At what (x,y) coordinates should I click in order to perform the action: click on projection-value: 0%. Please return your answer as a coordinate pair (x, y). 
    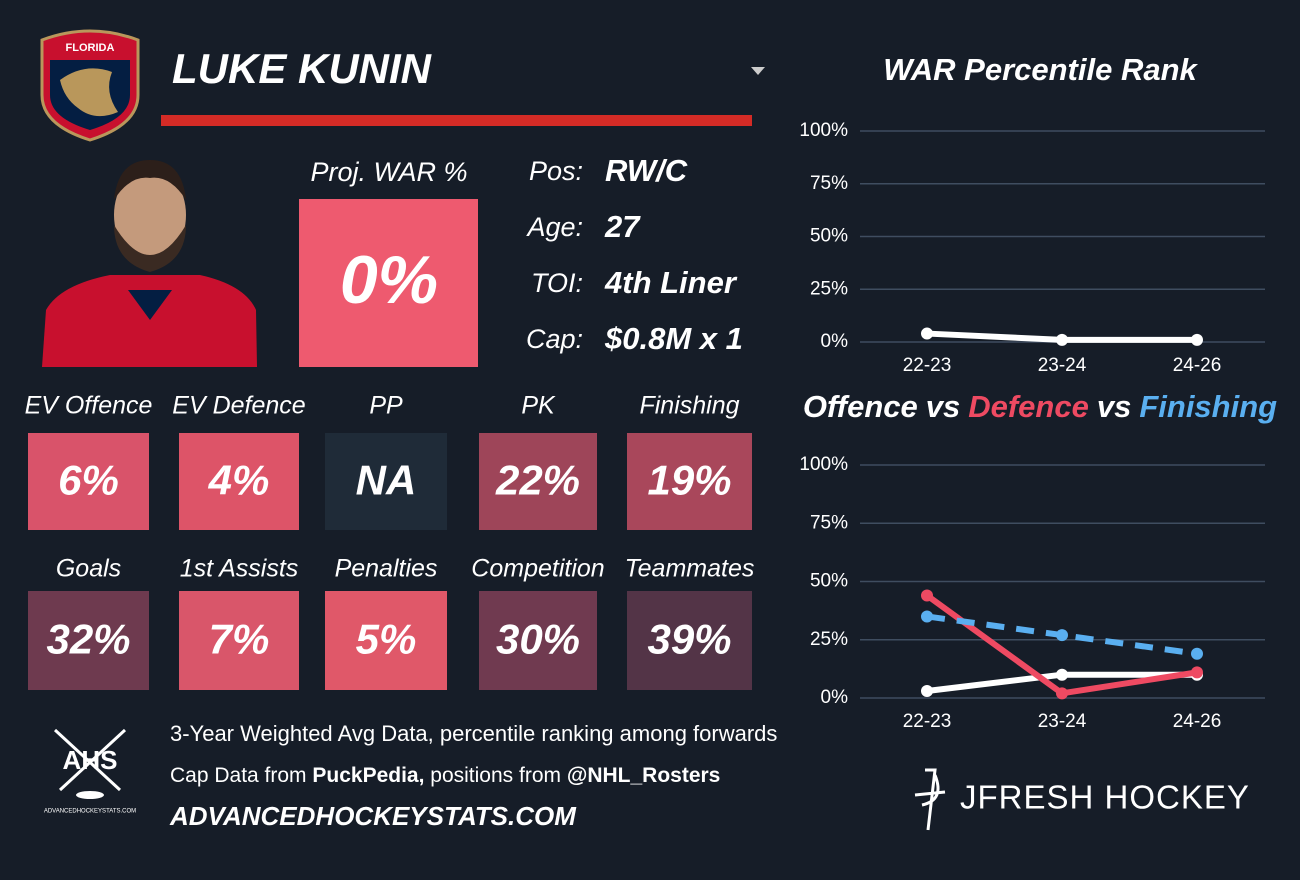
    Looking at the image, I should click on (389, 280).